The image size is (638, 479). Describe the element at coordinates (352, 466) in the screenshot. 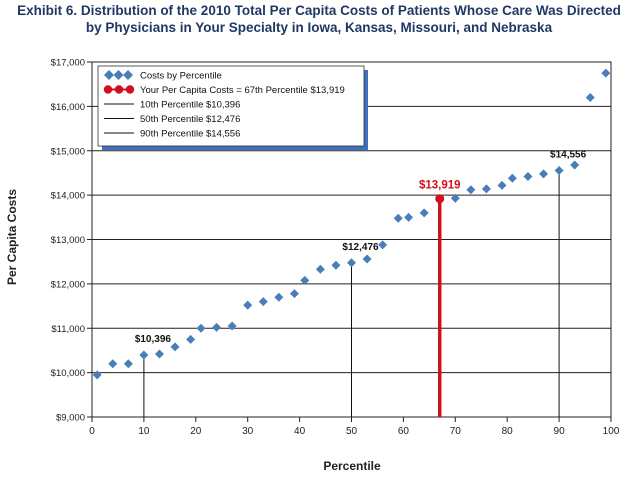

I see `x-axis-title: Percentile` at that location.